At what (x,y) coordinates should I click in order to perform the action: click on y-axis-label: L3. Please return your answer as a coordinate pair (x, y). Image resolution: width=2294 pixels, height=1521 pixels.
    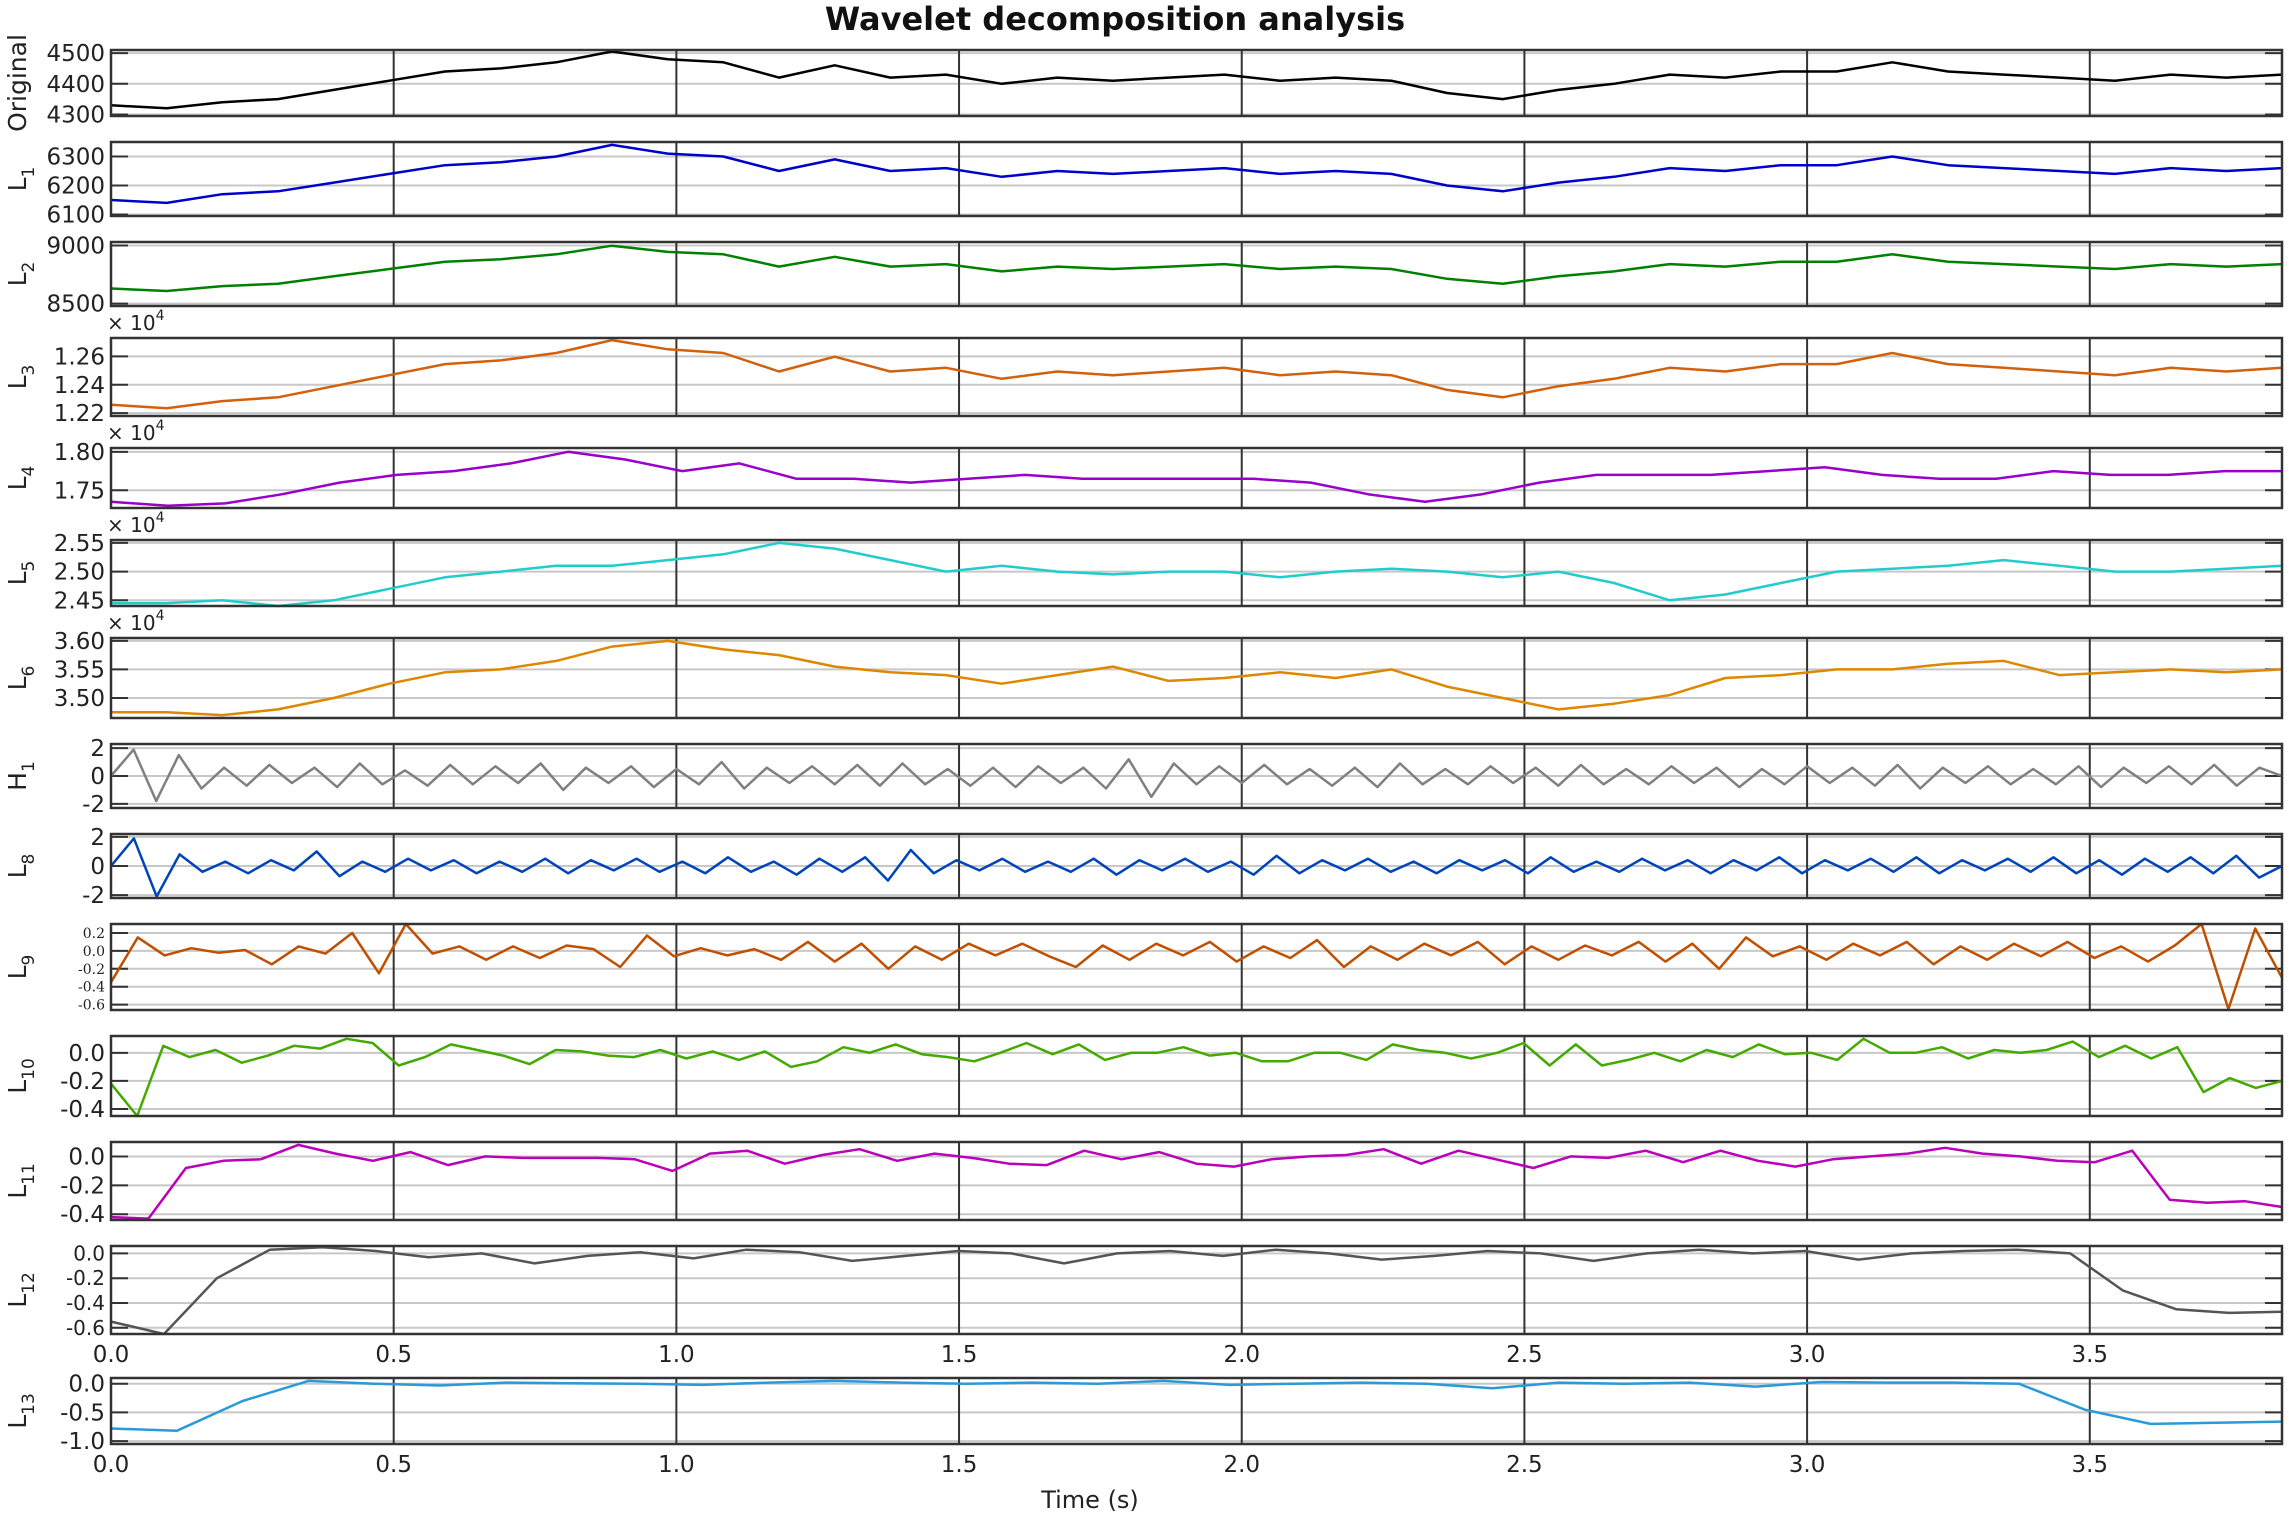
    Looking at the image, I should click on (21, 377).